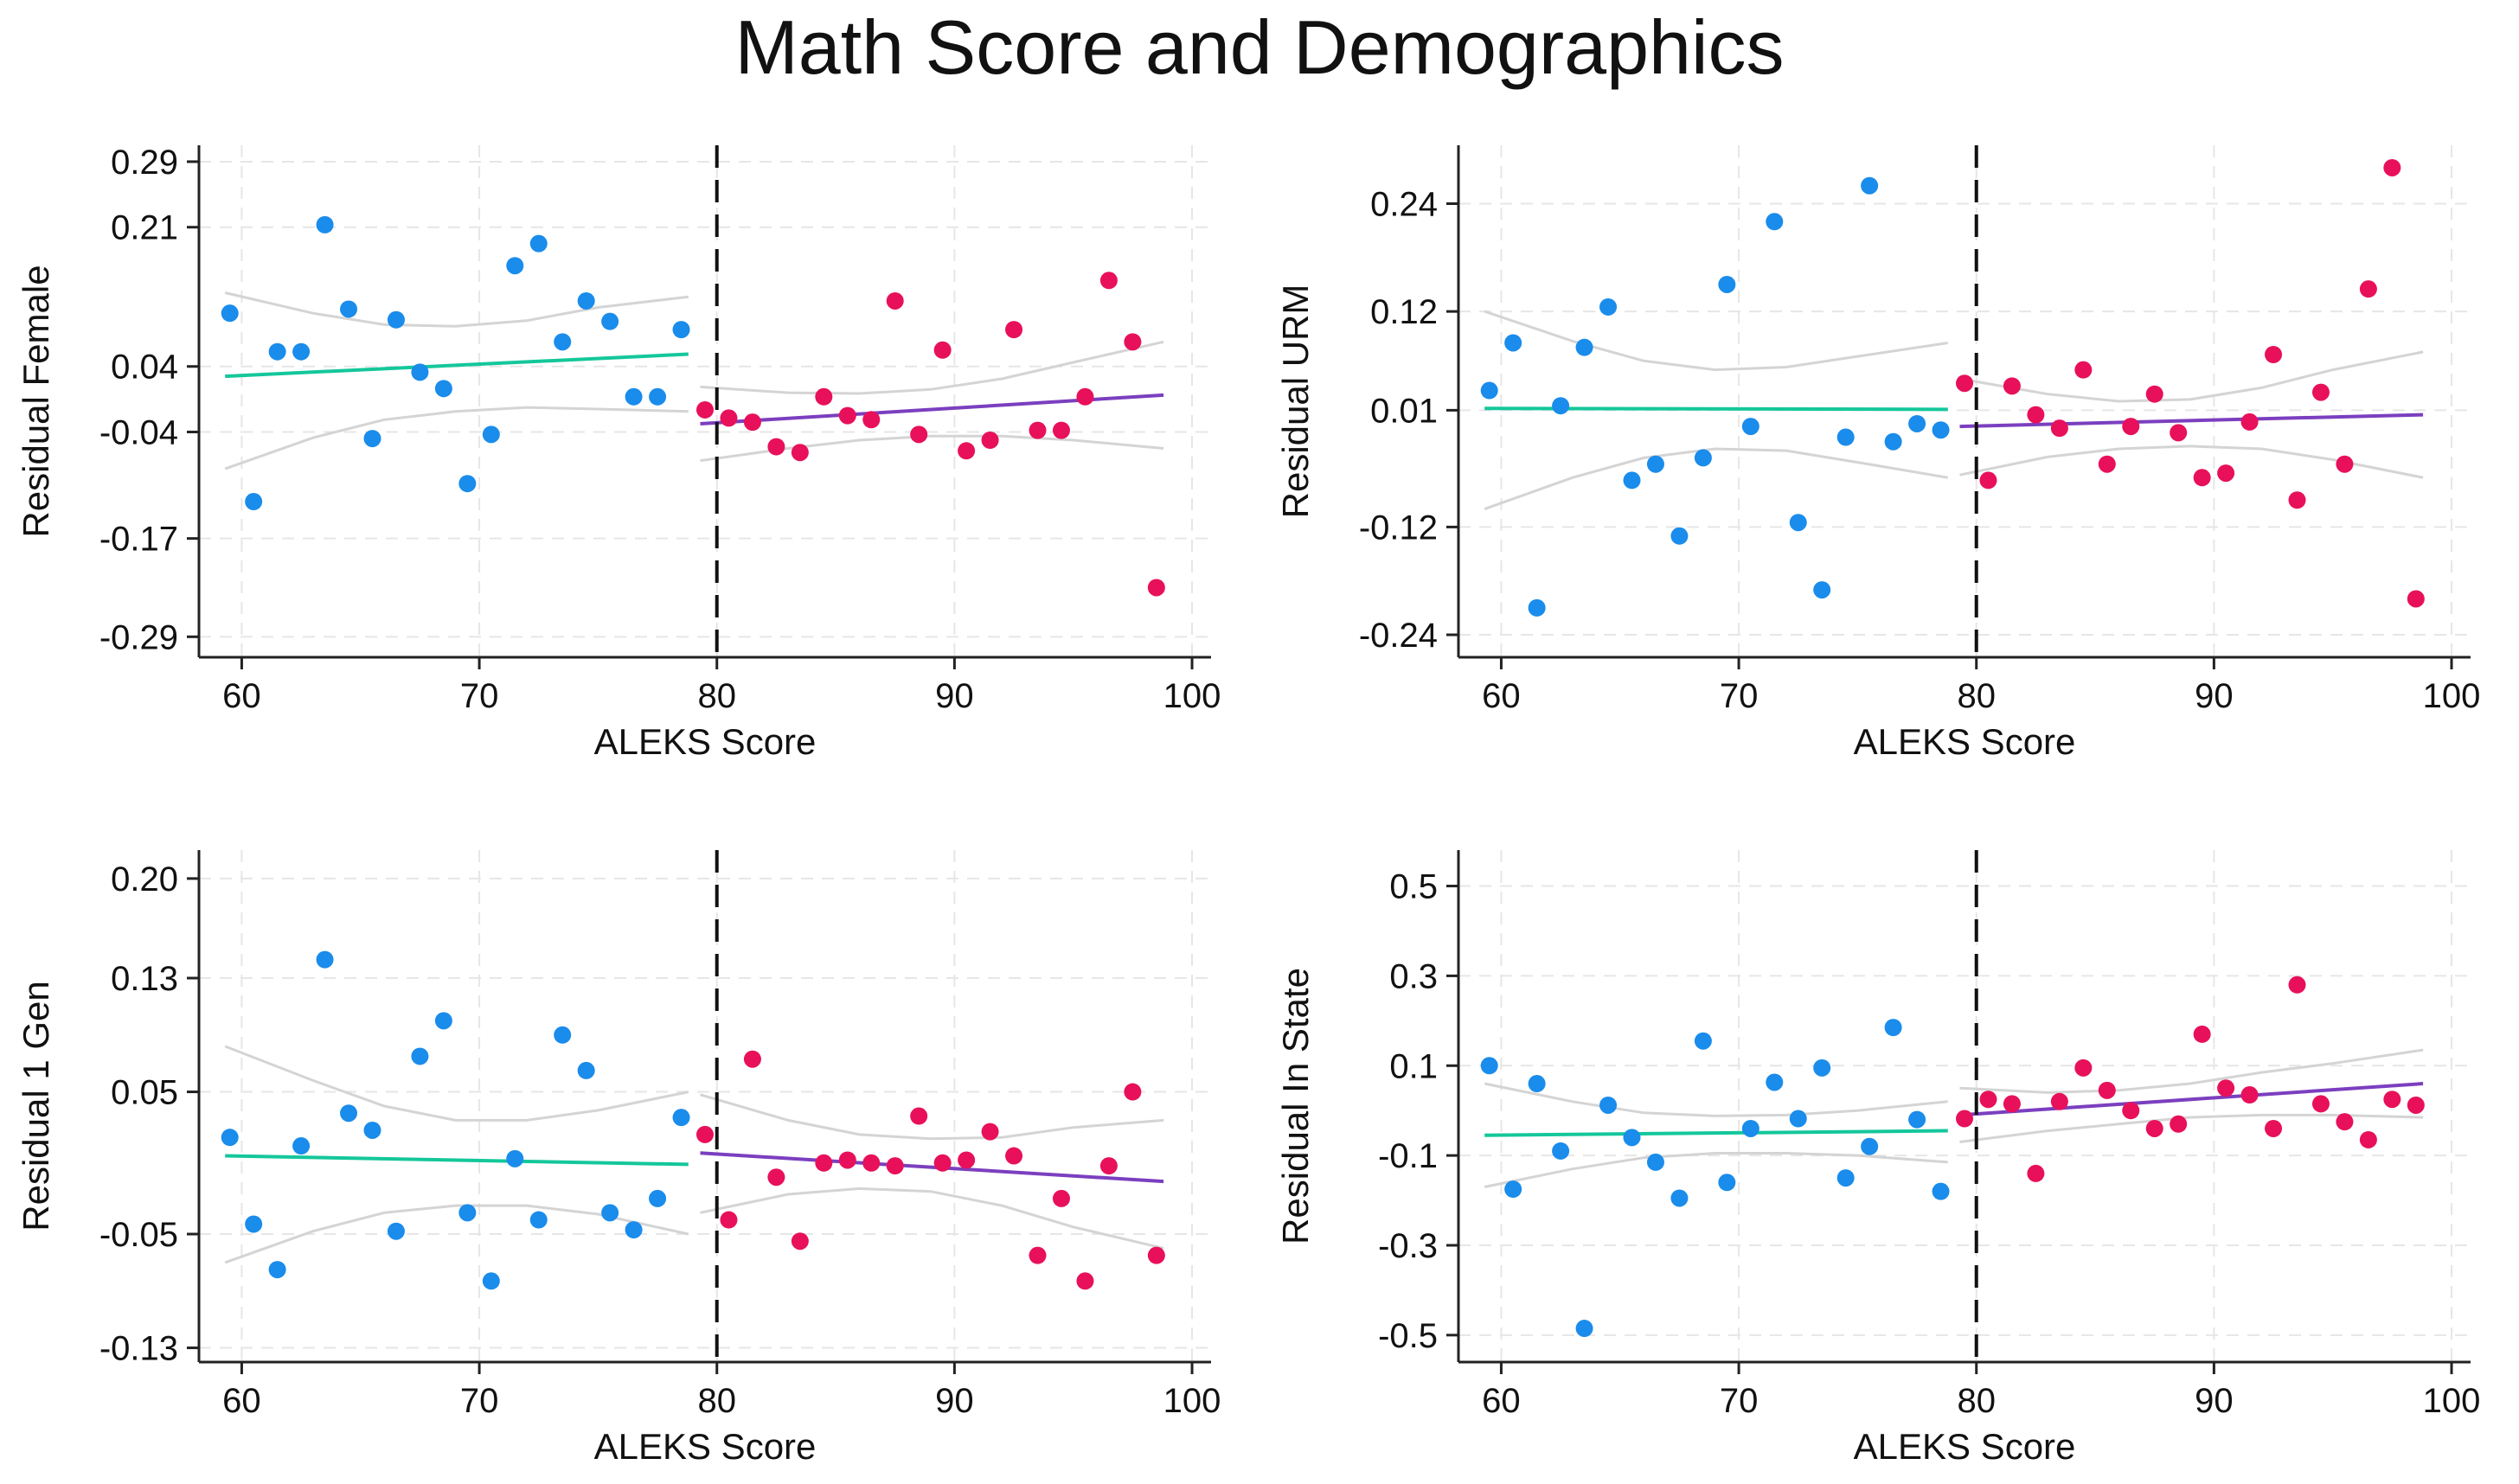 This screenshot has width=2519, height=1484. What do you see at coordinates (456, 1084) in the screenshot?
I see `ci-upper-left` at bounding box center [456, 1084].